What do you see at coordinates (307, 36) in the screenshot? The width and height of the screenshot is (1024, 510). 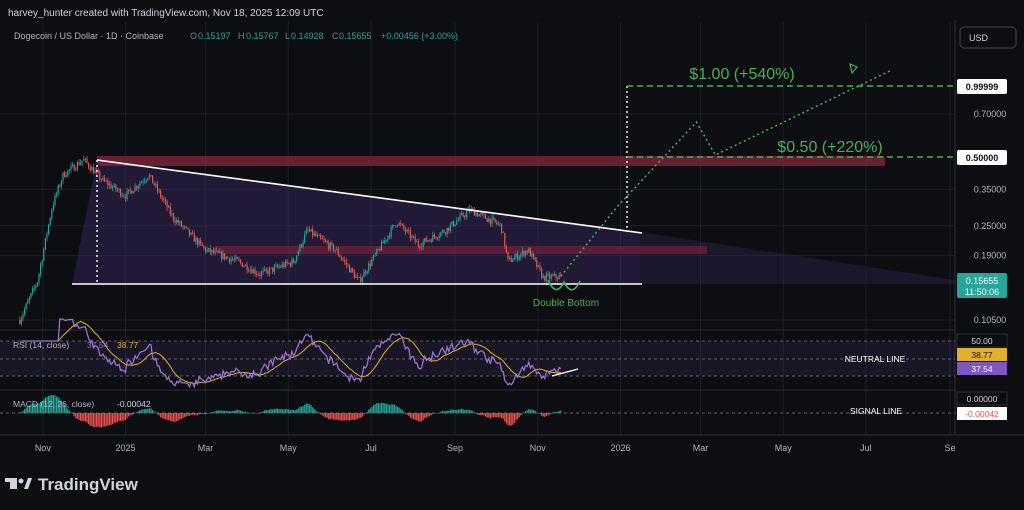 I see `ohlc-low-value: 0.14928` at bounding box center [307, 36].